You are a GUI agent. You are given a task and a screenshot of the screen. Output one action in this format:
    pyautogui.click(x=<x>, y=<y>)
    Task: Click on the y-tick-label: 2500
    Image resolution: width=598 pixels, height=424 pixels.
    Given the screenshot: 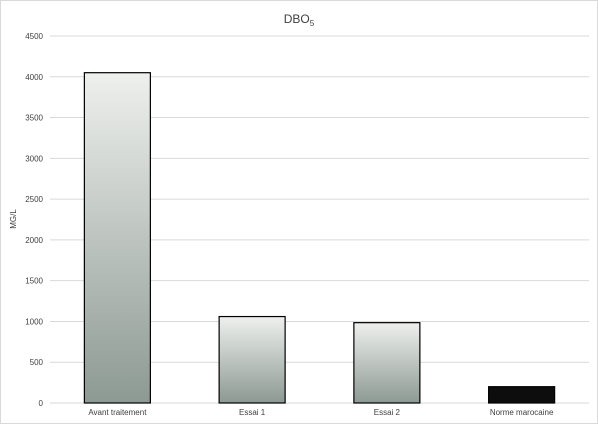 What is the action you would take?
    pyautogui.click(x=34, y=199)
    